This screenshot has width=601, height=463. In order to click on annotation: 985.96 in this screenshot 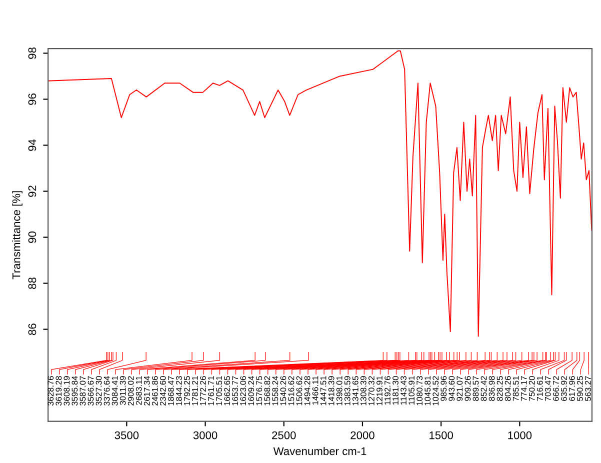, I will do `click(443, 388)`.